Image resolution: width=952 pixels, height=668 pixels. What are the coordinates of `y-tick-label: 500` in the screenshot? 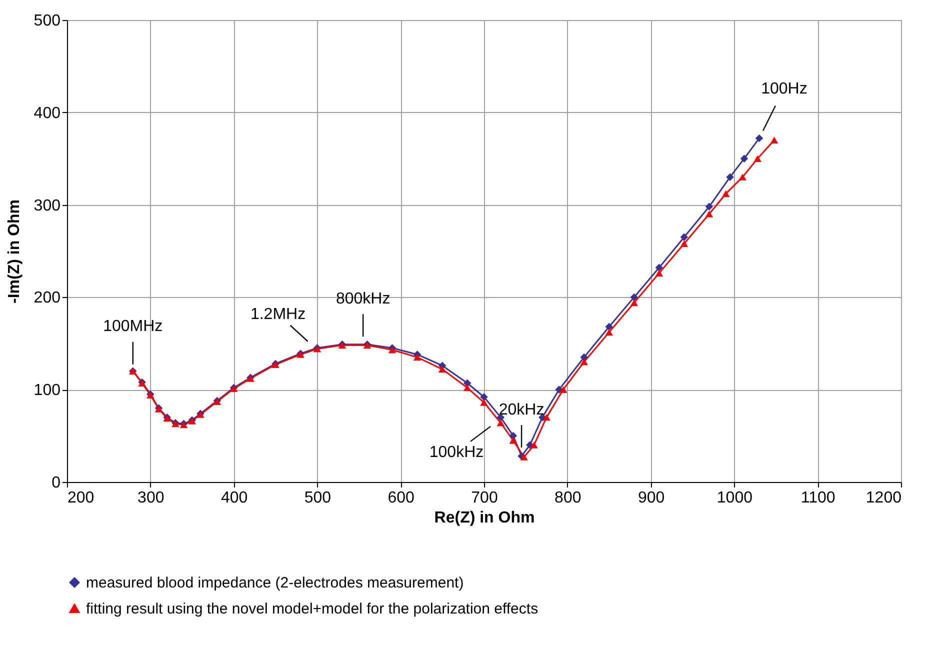 It's located at (47, 21).